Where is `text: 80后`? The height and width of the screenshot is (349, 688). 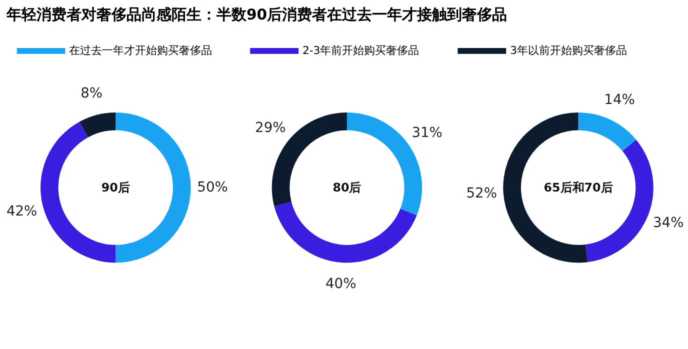
text: 80后 is located at coordinates (347, 187).